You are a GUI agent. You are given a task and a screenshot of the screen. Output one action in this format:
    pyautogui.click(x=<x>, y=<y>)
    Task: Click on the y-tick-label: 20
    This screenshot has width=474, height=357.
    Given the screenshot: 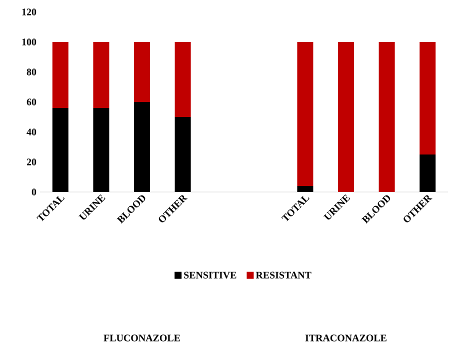 What is the action you would take?
    pyautogui.click(x=31, y=162)
    